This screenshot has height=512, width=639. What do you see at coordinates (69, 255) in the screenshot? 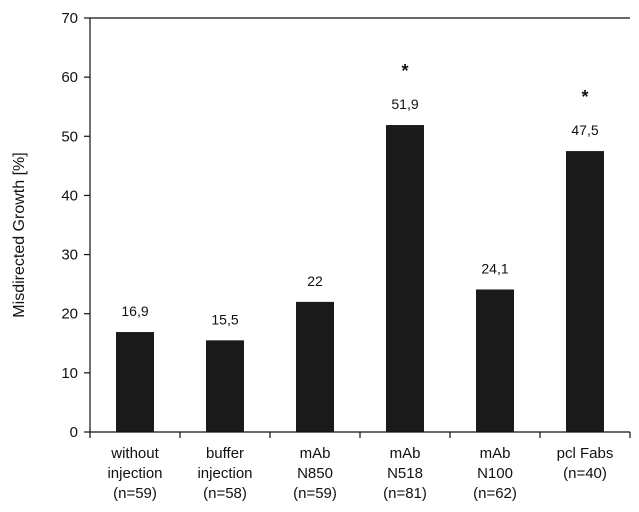
I see `y-tick-label: 30` at bounding box center [69, 255].